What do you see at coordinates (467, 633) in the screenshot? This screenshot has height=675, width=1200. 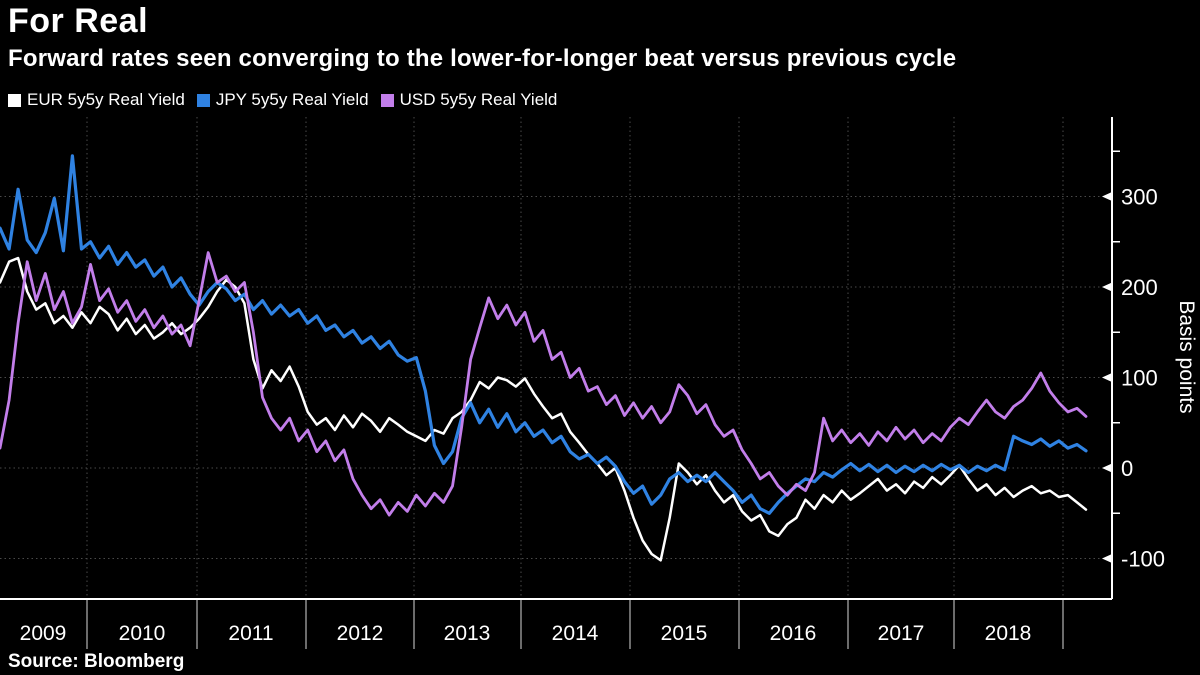 I see `x-tick-label: 2013` at bounding box center [467, 633].